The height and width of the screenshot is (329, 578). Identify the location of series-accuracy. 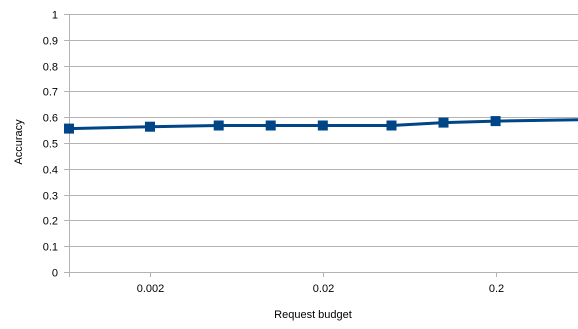
(321, 125).